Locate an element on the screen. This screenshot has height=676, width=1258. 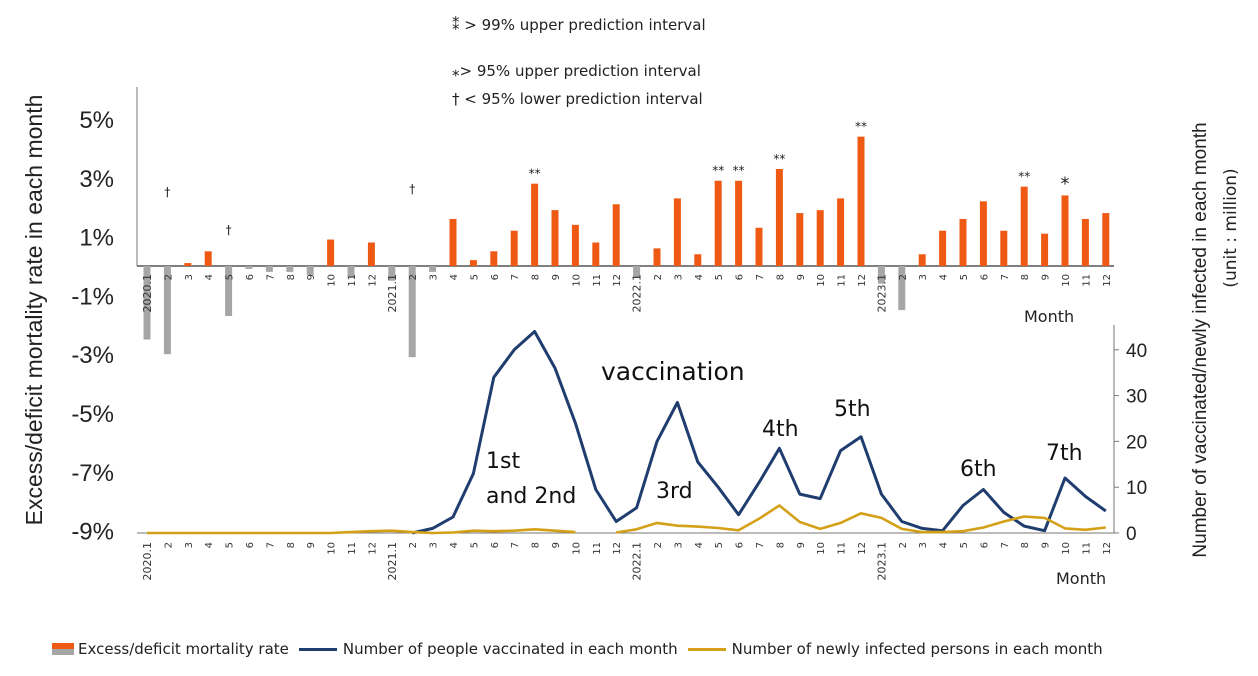
infected-series-line is located at coordinates (626, 519).